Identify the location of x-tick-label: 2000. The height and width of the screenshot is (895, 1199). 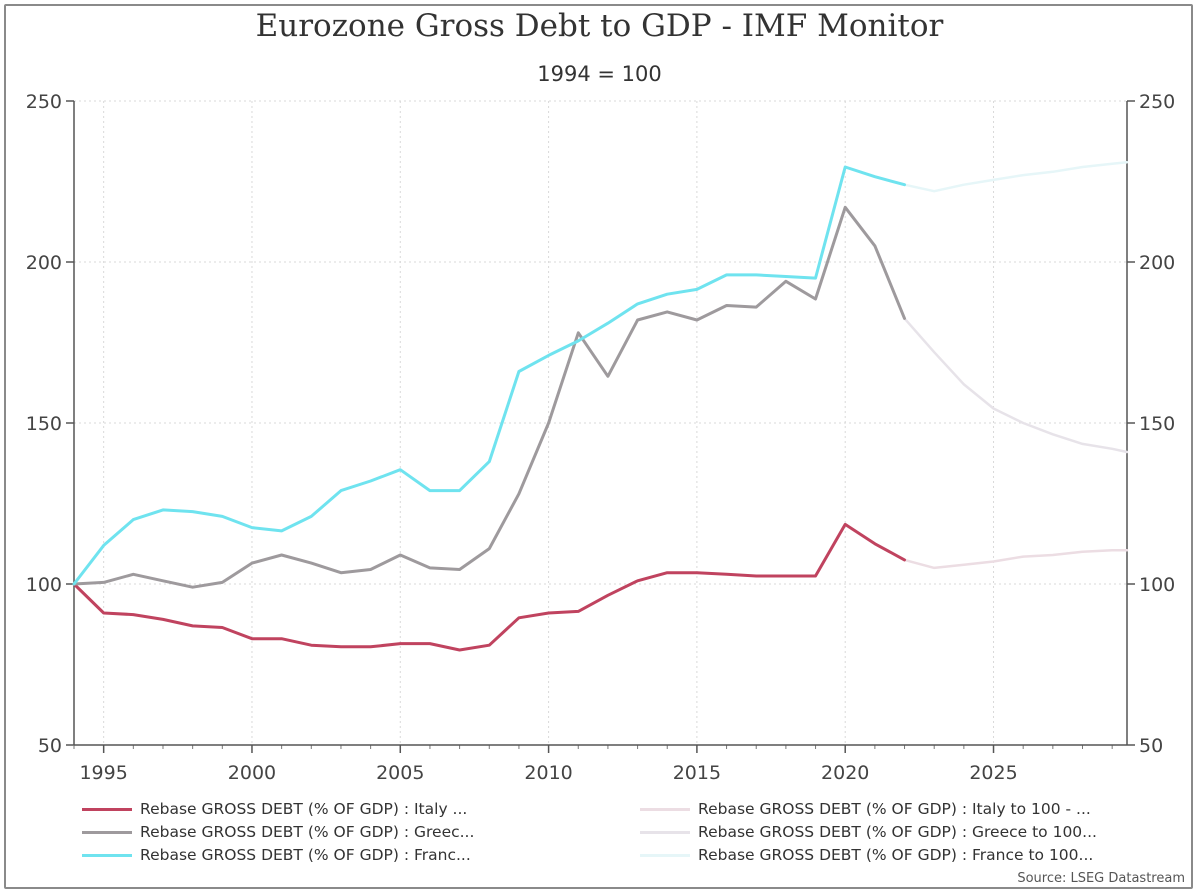
(252, 773).